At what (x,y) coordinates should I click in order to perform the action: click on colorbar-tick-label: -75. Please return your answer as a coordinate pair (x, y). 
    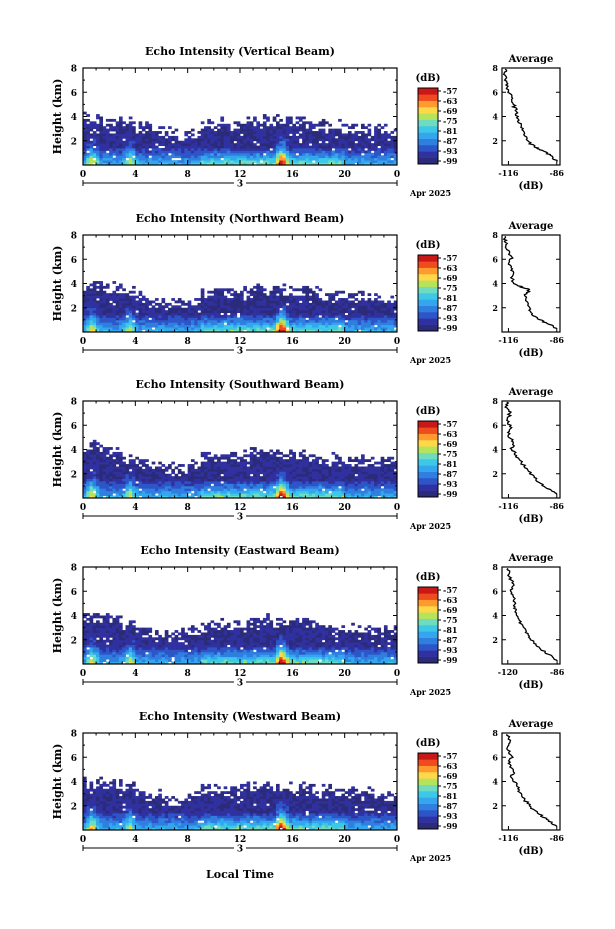
    Looking at the image, I should click on (450, 288).